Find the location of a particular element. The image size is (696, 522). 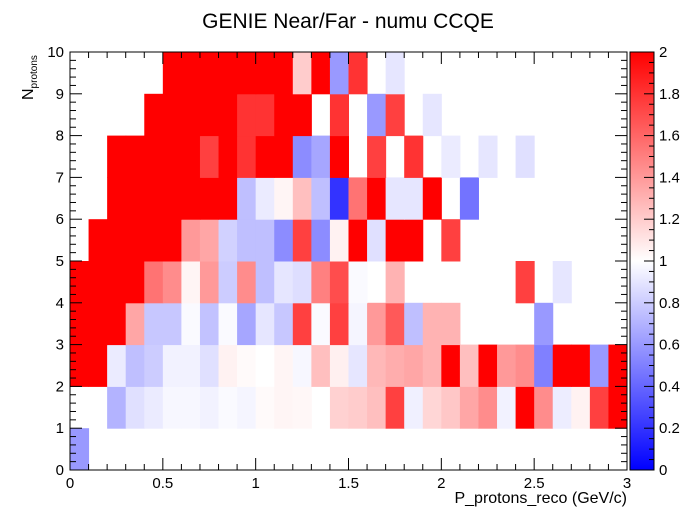

y-tick-label: 10 is located at coordinates (55, 52).